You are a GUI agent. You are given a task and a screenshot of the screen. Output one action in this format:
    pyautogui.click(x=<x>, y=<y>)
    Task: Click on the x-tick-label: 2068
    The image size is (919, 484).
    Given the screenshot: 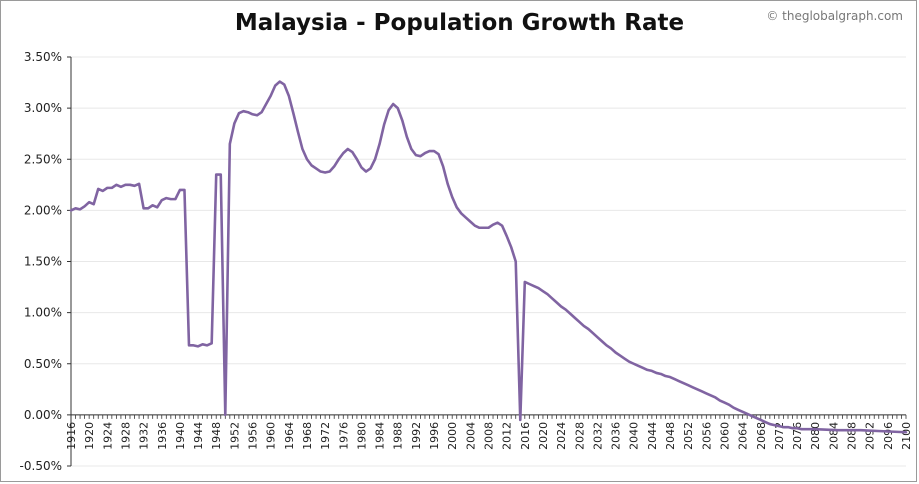 What is the action you would take?
    pyautogui.click(x=761, y=436)
    